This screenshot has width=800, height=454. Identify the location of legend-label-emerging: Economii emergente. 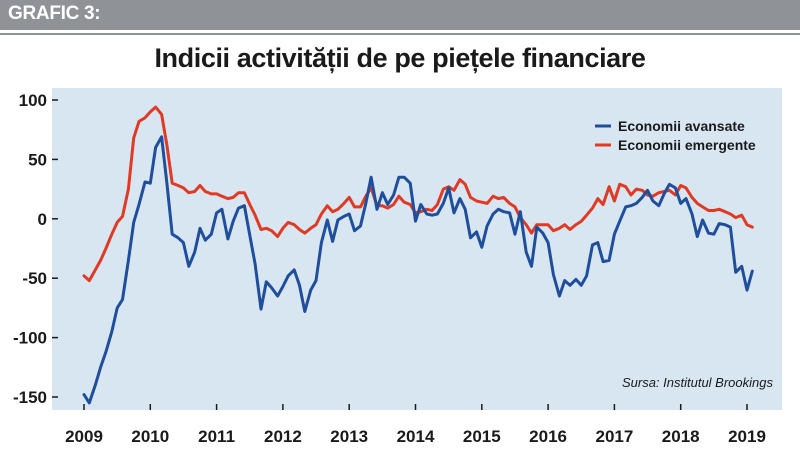
(687, 145).